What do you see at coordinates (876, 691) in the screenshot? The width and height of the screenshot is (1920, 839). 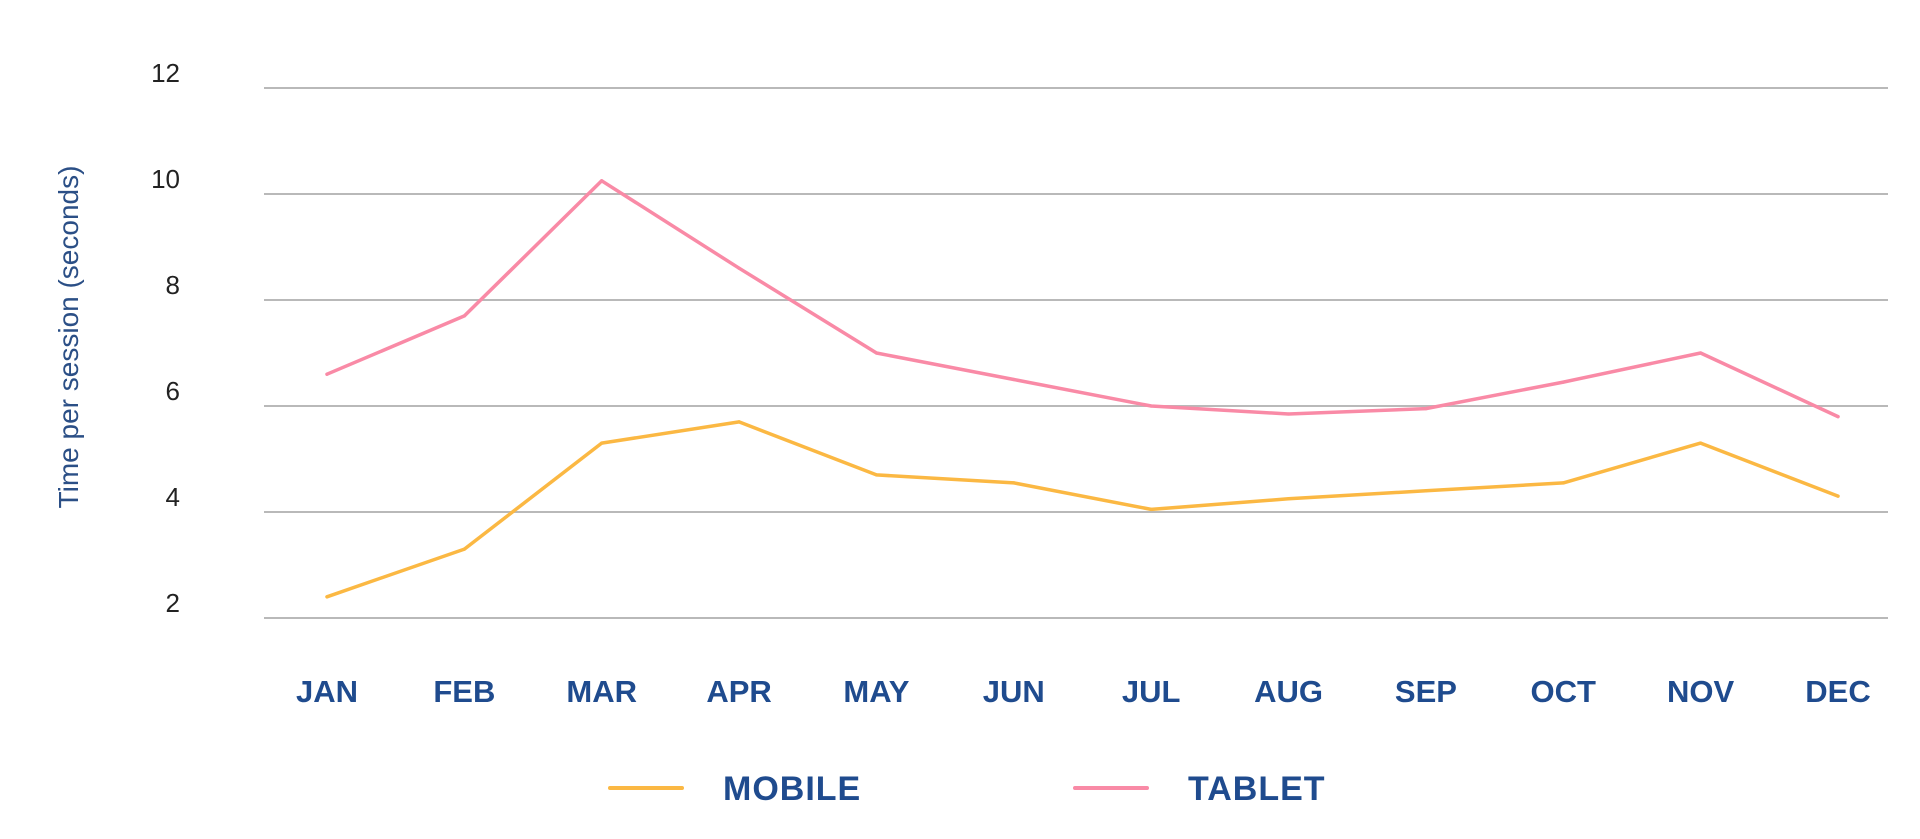 I see `x-tick-label: MAY` at bounding box center [876, 691].